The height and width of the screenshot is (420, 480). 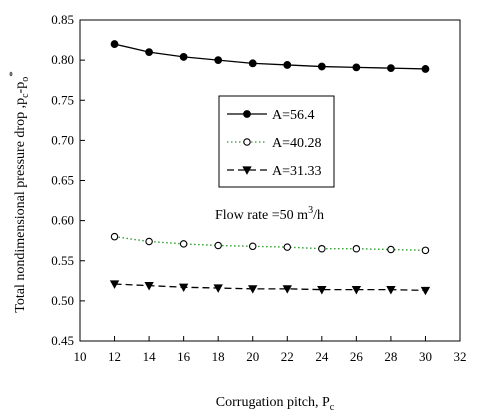 I want to click on y-tick-label: 0.75, so click(x=62, y=99).